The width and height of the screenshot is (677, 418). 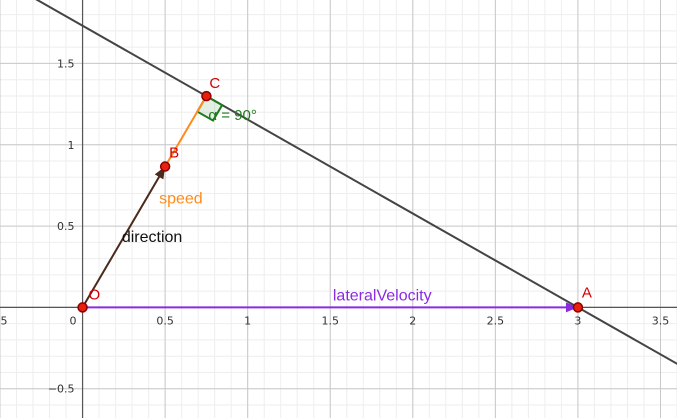 What do you see at coordinates (661, 320) in the screenshot?
I see `x-tick-label: 3.5` at bounding box center [661, 320].